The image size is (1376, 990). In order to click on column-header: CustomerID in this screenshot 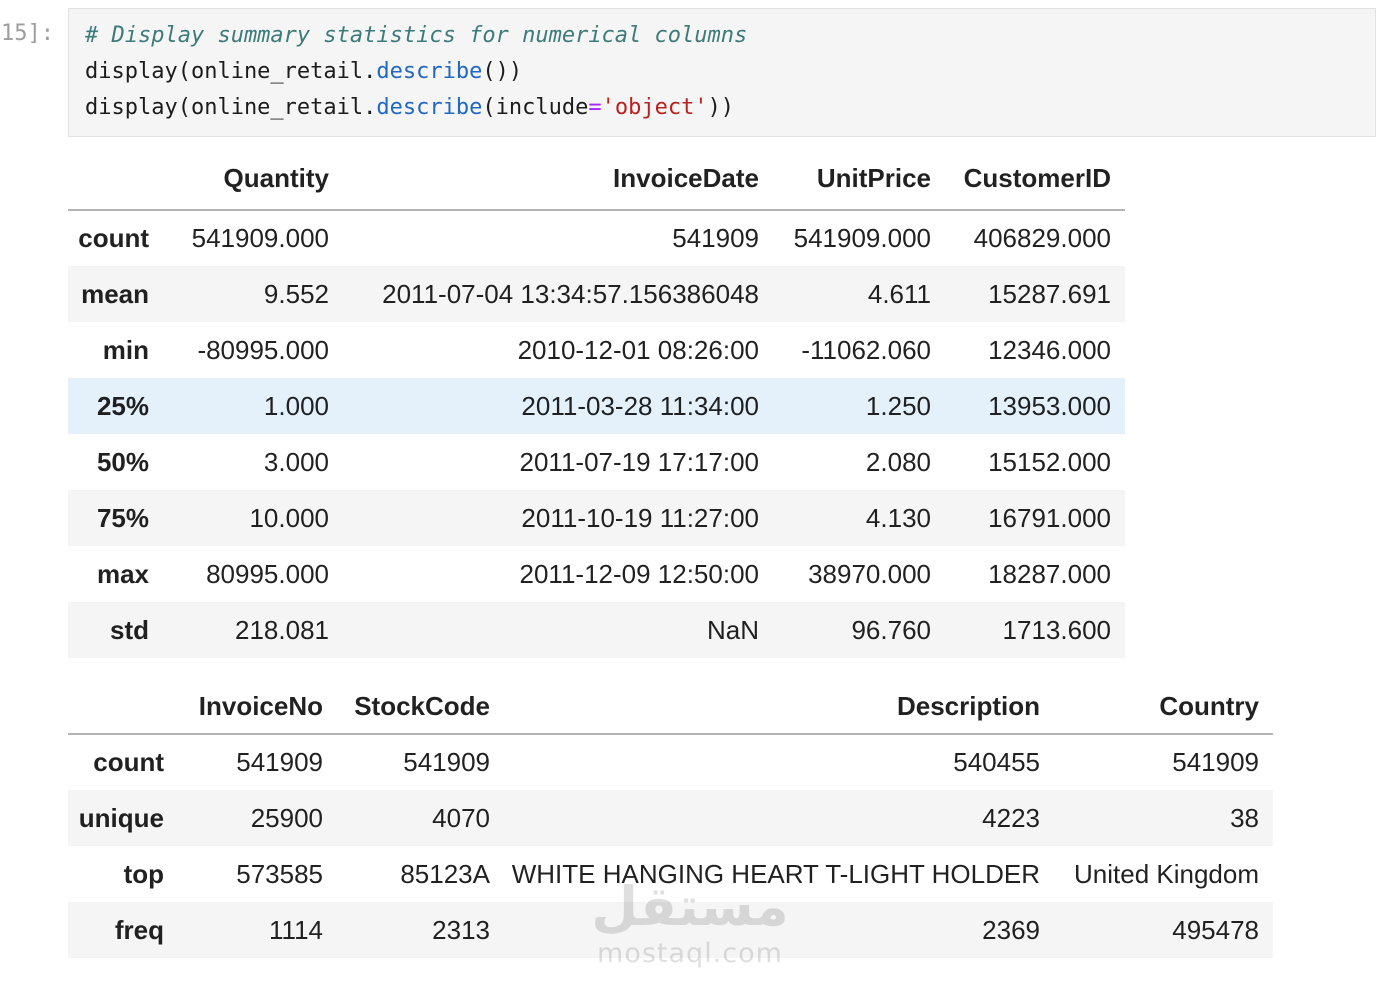, I will do `click(1035, 179)`.